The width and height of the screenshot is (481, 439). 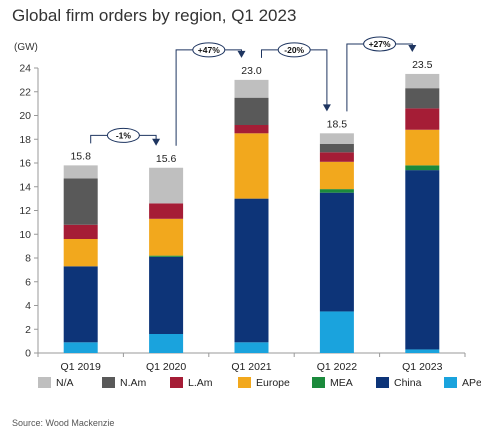 What do you see at coordinates (422, 65) in the screenshot?
I see `total-label: 23.5` at bounding box center [422, 65].